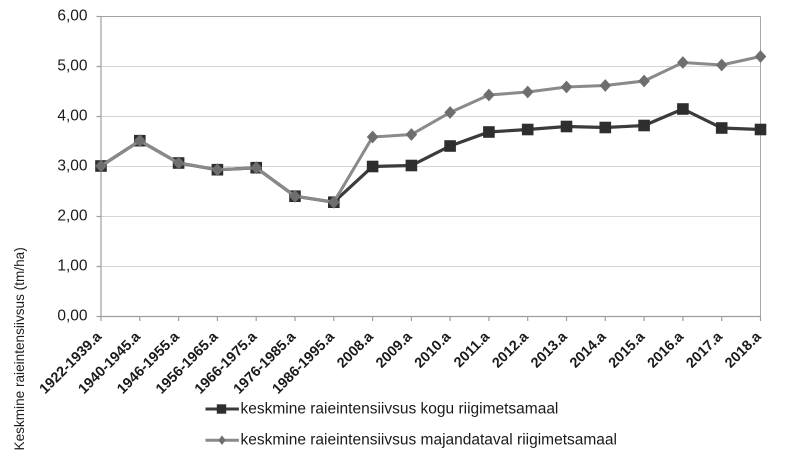 This screenshot has height=457, width=799. I want to click on svg-text: 6,00, so click(72, 16).